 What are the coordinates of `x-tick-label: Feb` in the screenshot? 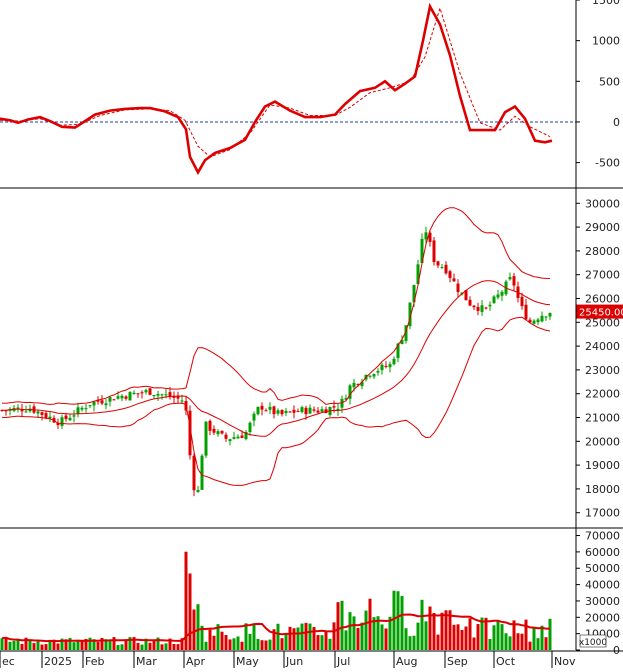 It's located at (94, 661).